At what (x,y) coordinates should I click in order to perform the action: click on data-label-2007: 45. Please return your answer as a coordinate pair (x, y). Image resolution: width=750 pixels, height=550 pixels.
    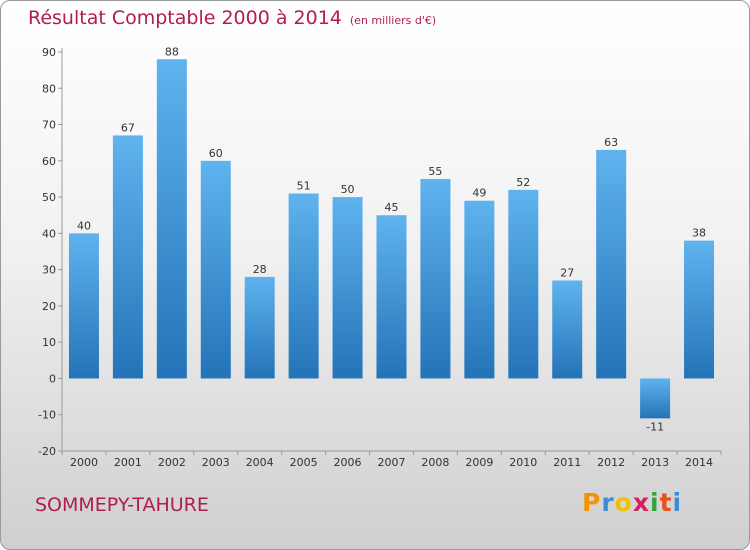
    Looking at the image, I should click on (392, 207).